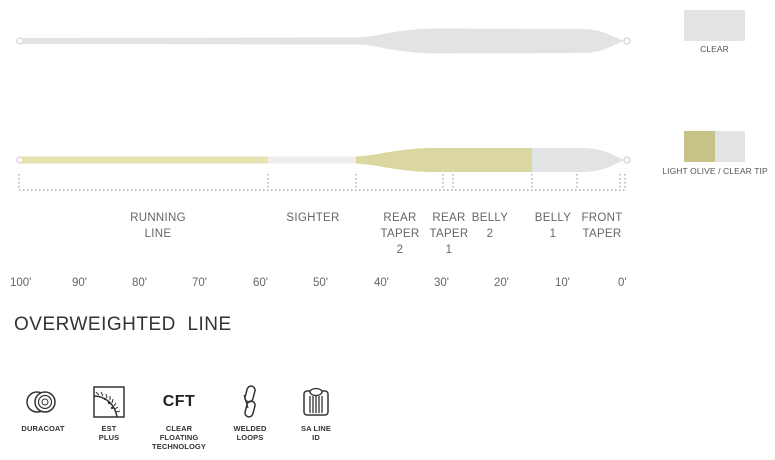 The width and height of the screenshot is (775, 460). I want to click on scale-tick: 50', so click(320, 283).